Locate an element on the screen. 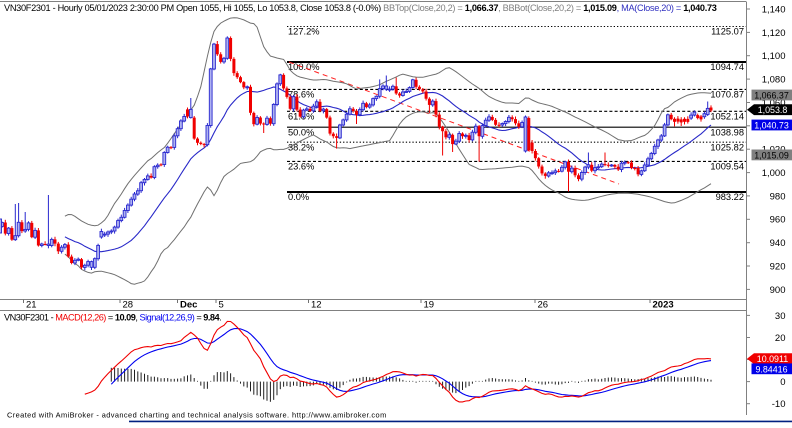  svg-text: 1,000 is located at coordinates (774, 173).